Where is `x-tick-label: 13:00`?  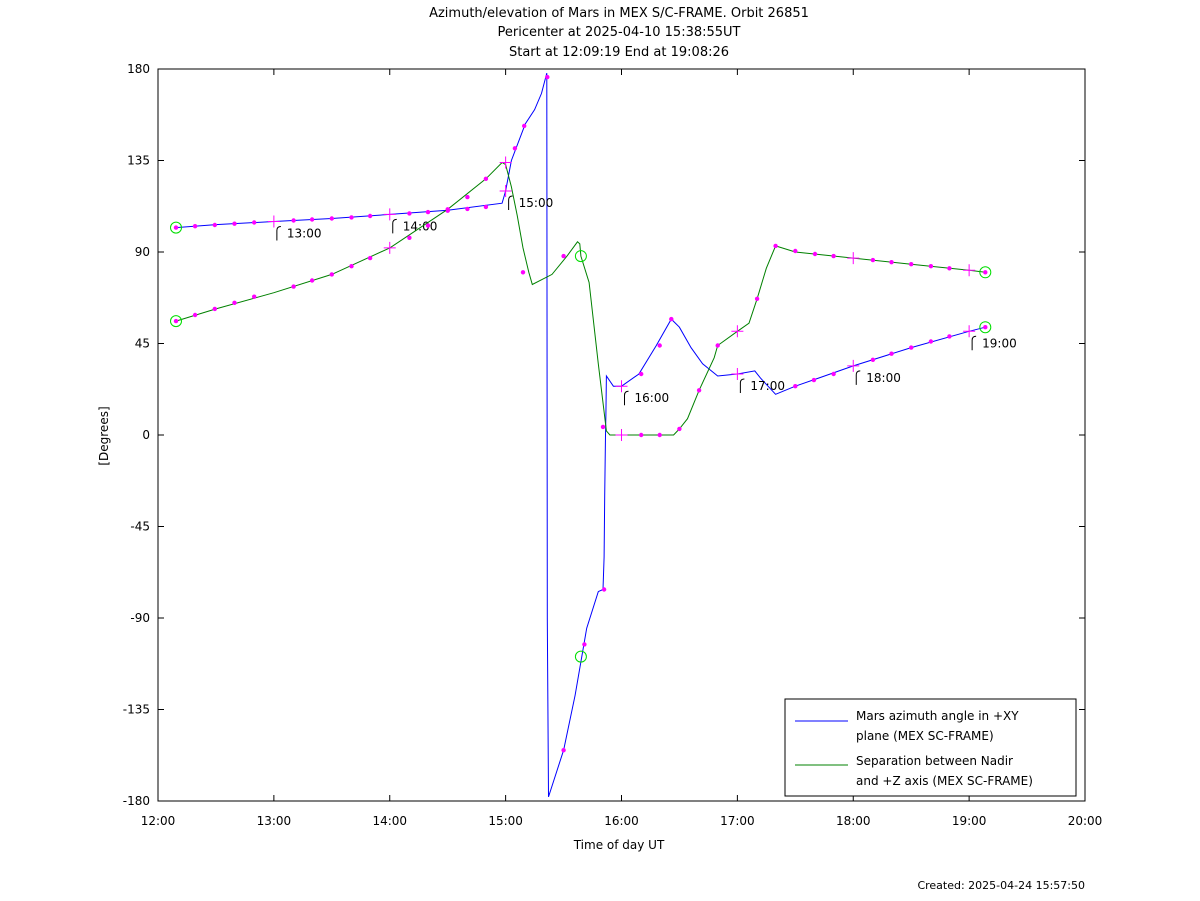
x-tick-label: 13:00 is located at coordinates (274, 821).